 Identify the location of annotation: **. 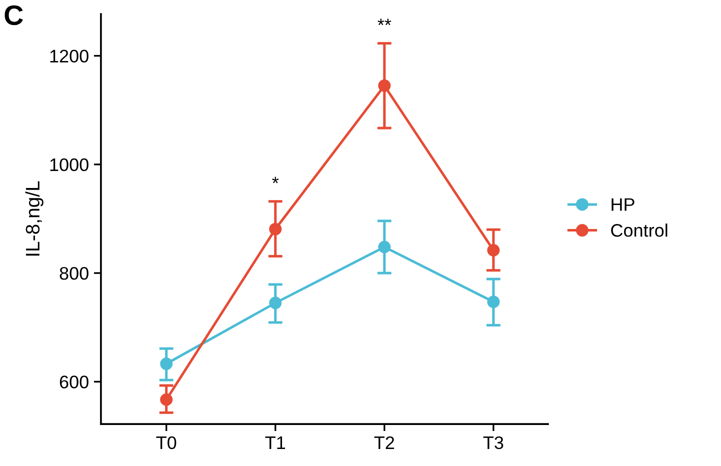
(385, 22).